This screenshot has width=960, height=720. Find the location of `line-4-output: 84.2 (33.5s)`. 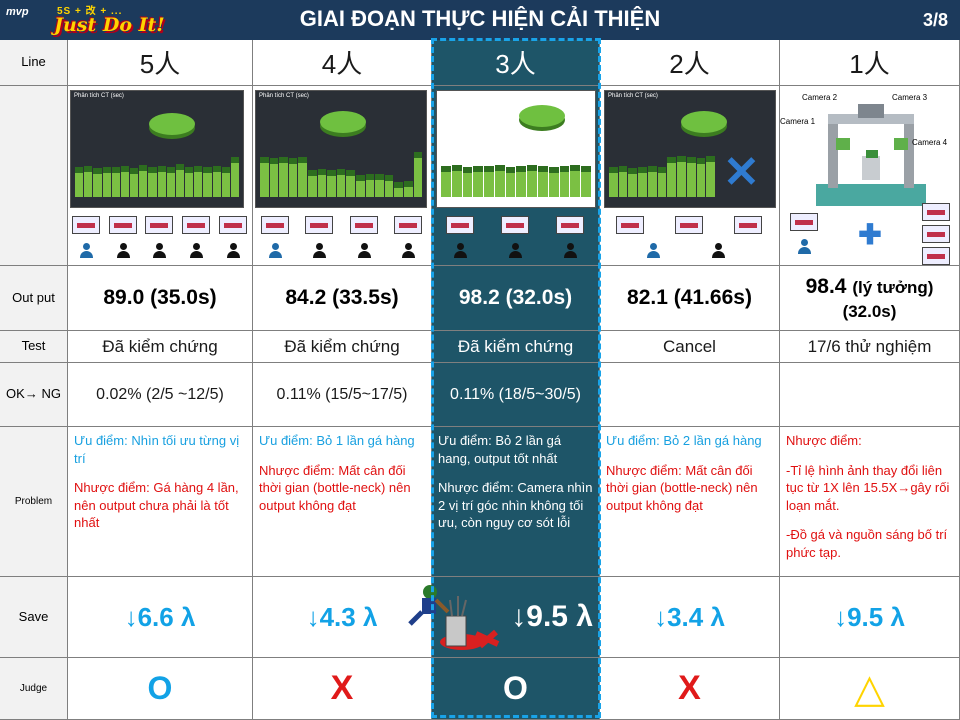

line-4-output: 84.2 (33.5s) is located at coordinates (342, 298).